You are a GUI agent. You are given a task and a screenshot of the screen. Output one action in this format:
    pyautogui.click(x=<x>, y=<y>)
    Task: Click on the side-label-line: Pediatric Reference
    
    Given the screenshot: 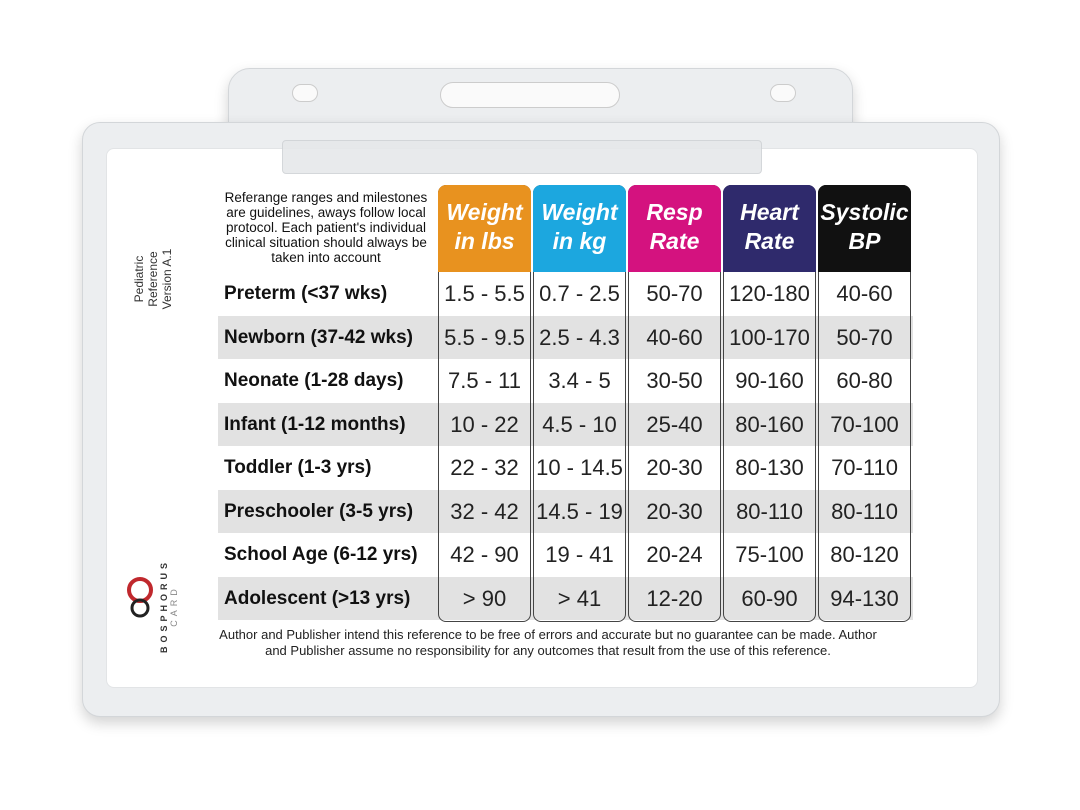 What is the action you would take?
    pyautogui.click(x=146, y=279)
    